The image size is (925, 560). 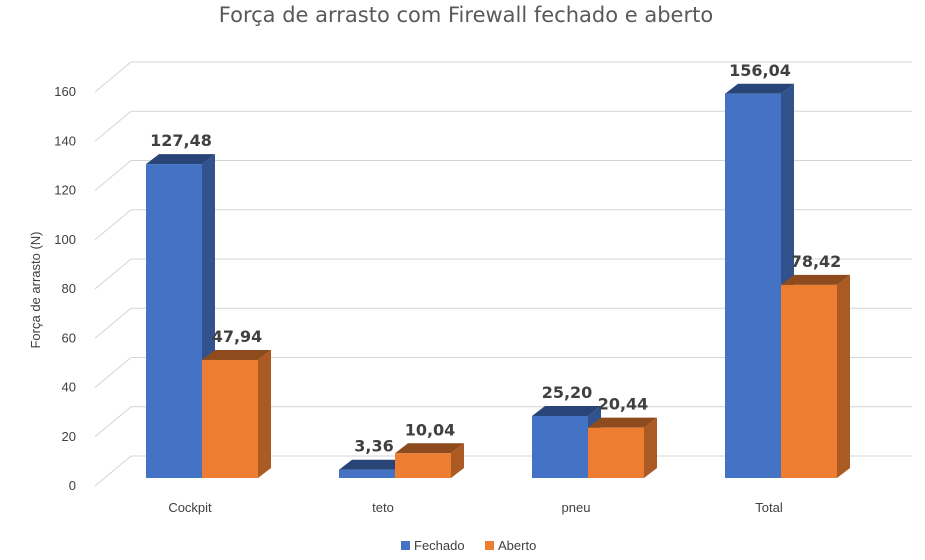 I want to click on y-tick-label: 60, so click(x=69, y=337).